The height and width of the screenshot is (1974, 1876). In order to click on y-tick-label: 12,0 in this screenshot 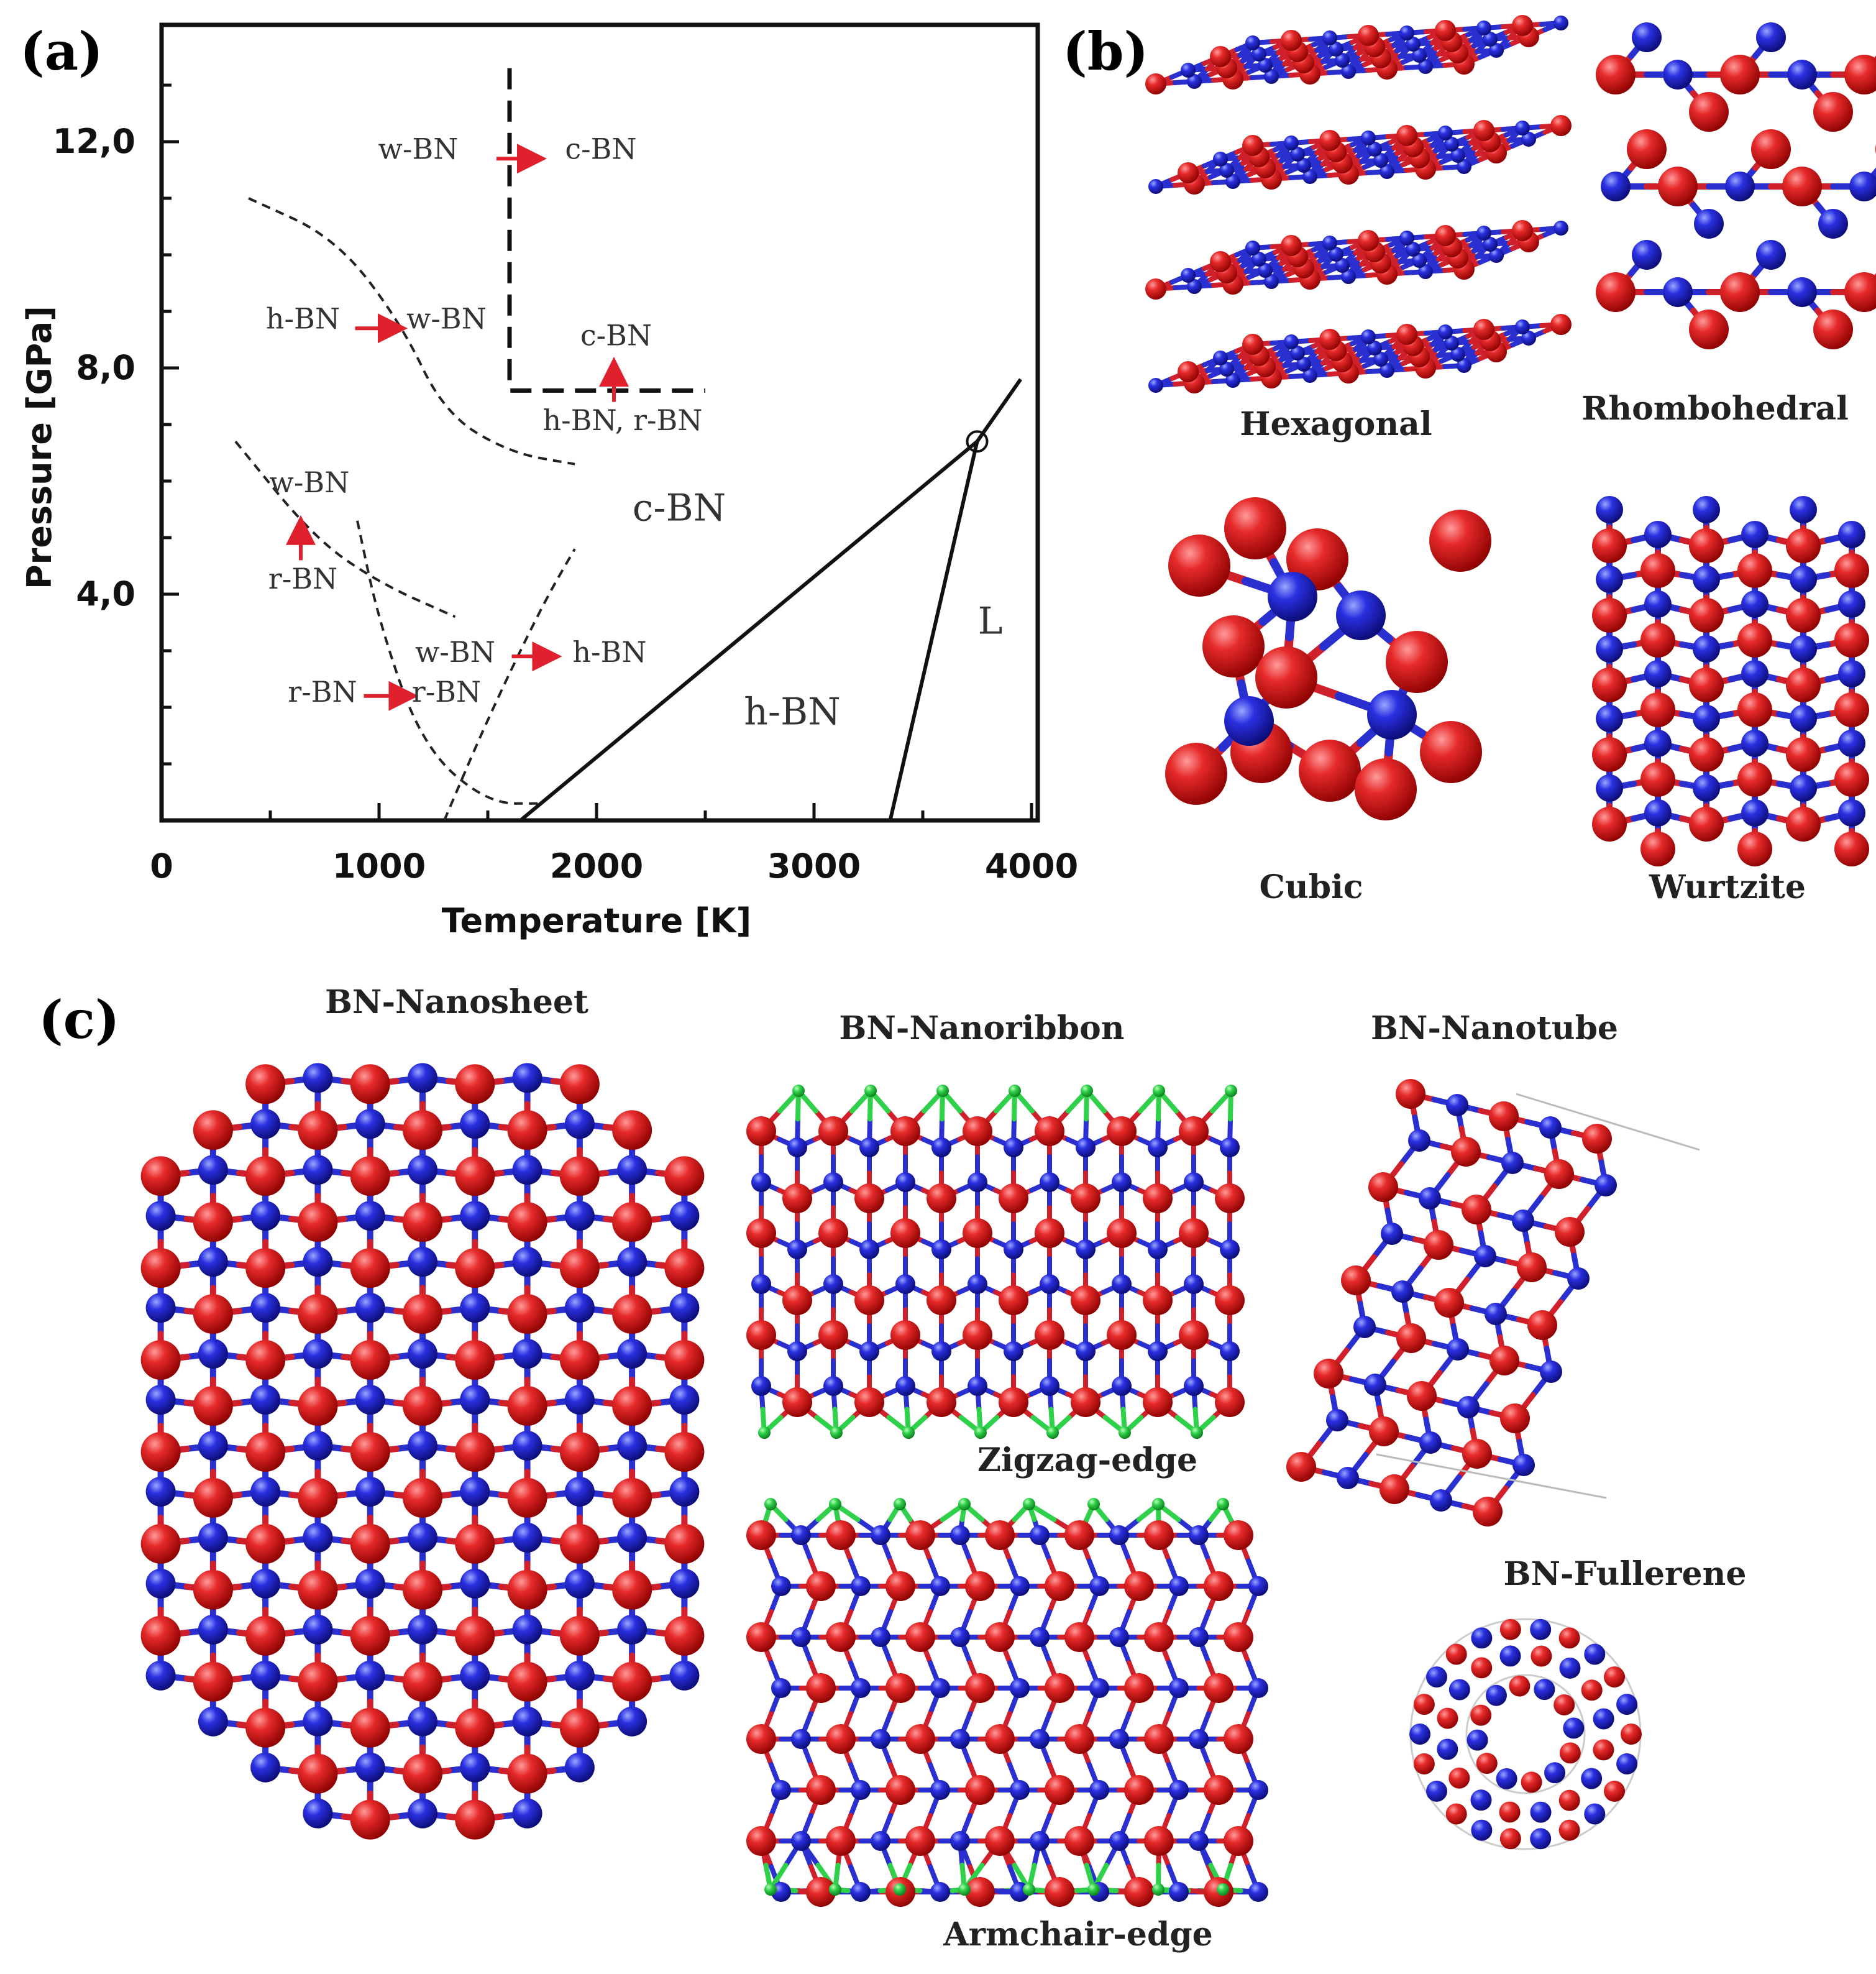, I will do `click(94, 141)`.